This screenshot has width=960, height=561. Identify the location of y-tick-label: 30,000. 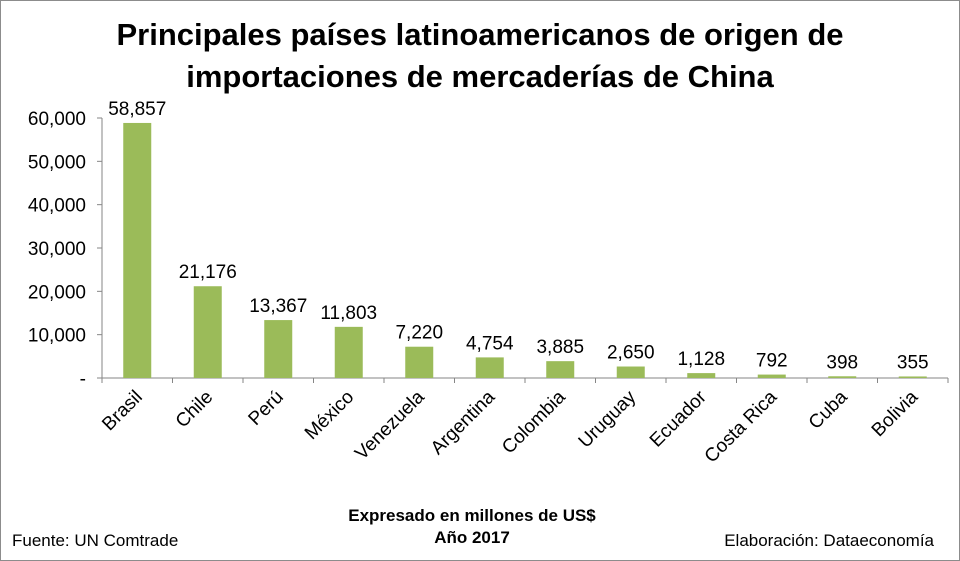
(57, 249).